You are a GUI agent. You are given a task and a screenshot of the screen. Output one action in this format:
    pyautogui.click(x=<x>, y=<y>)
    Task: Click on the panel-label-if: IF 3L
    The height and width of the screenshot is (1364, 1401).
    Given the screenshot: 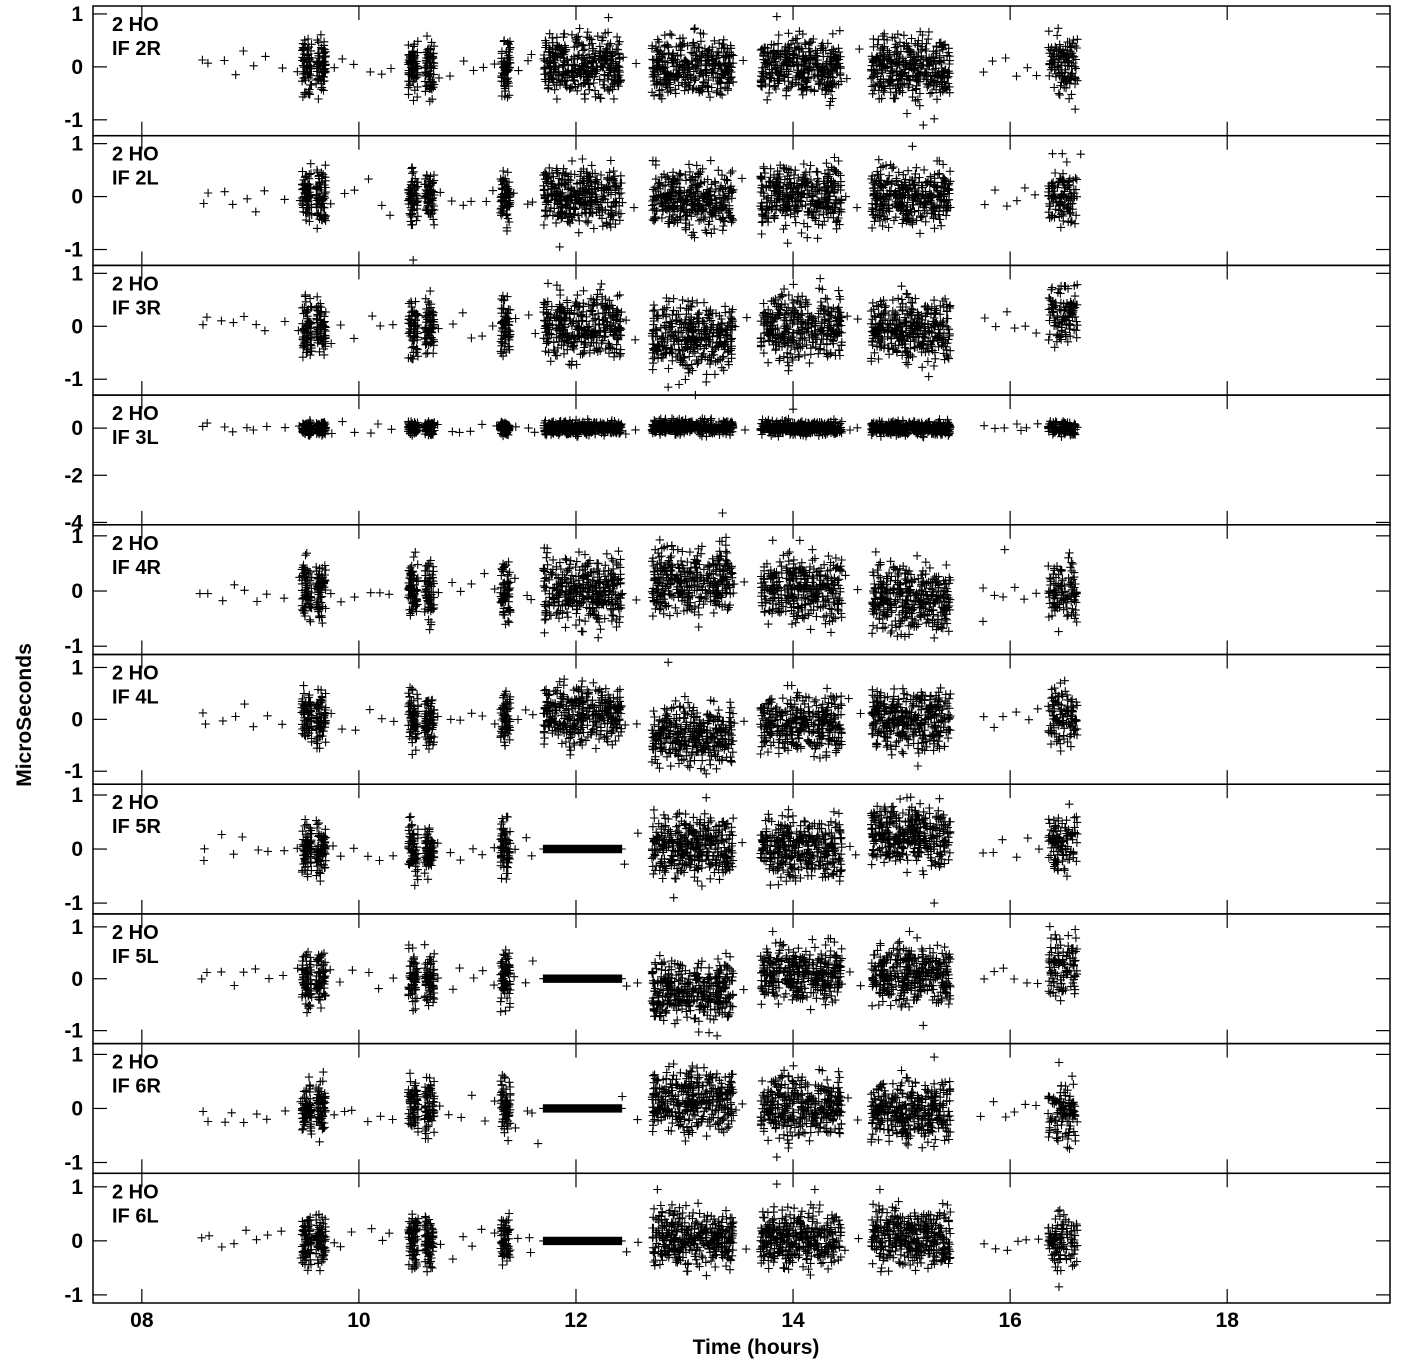 What is the action you would take?
    pyautogui.click(x=135, y=438)
    